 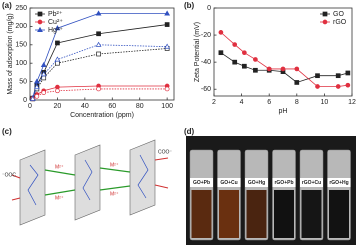 I want to click on y-tick-label: 250, so click(x=21, y=8).